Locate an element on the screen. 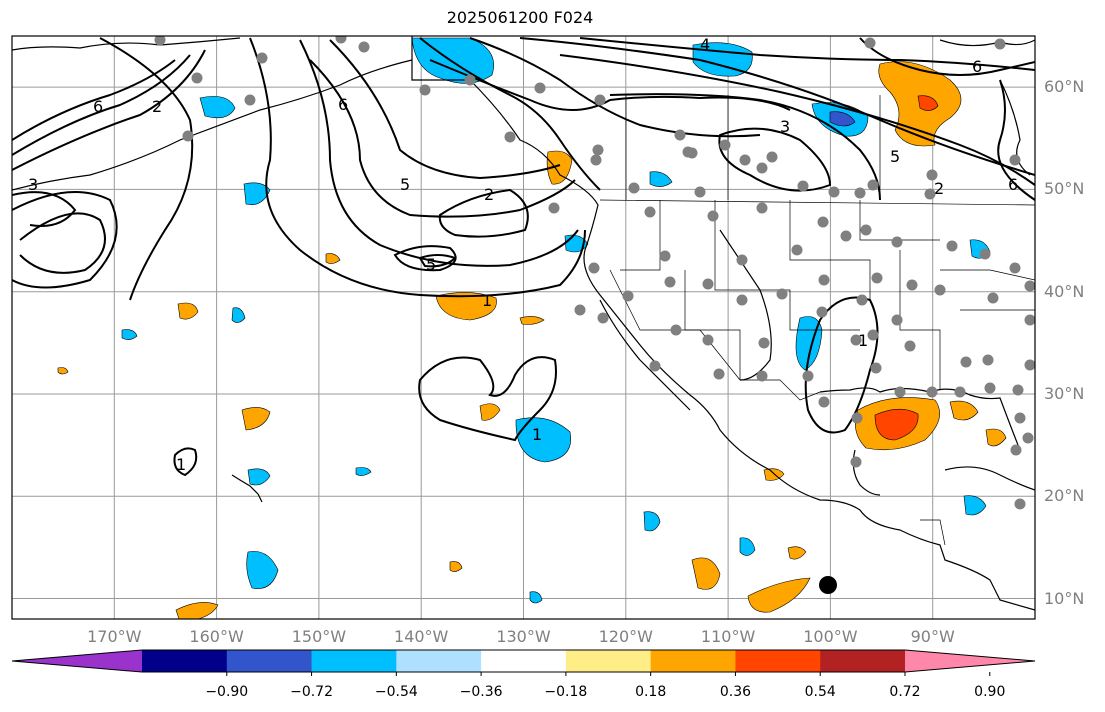 This screenshot has width=1105, height=712. longitude-label: 110°W is located at coordinates (728, 636).